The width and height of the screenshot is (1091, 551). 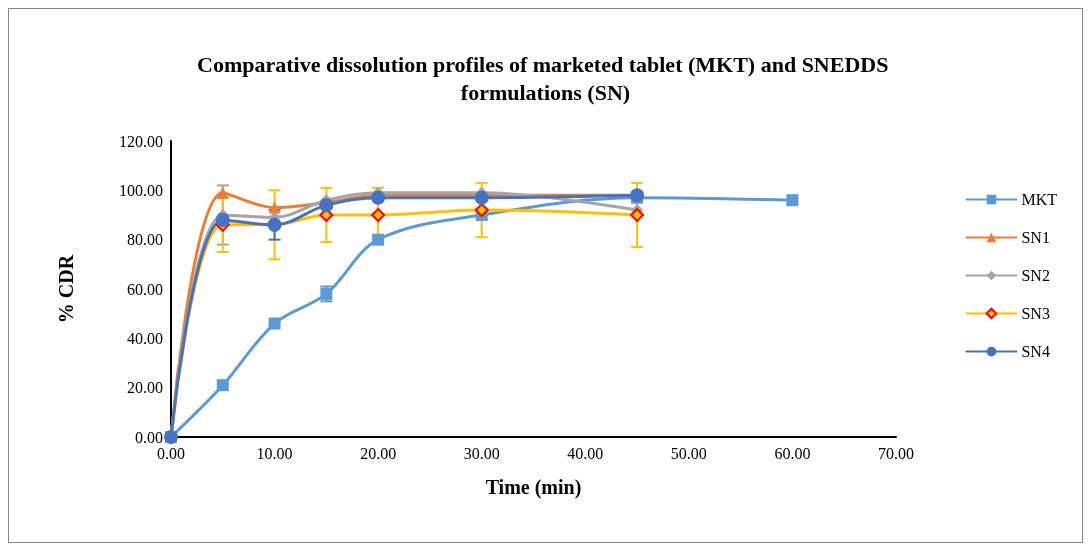 I want to click on y-tick-label: 0.00, so click(x=149, y=437).